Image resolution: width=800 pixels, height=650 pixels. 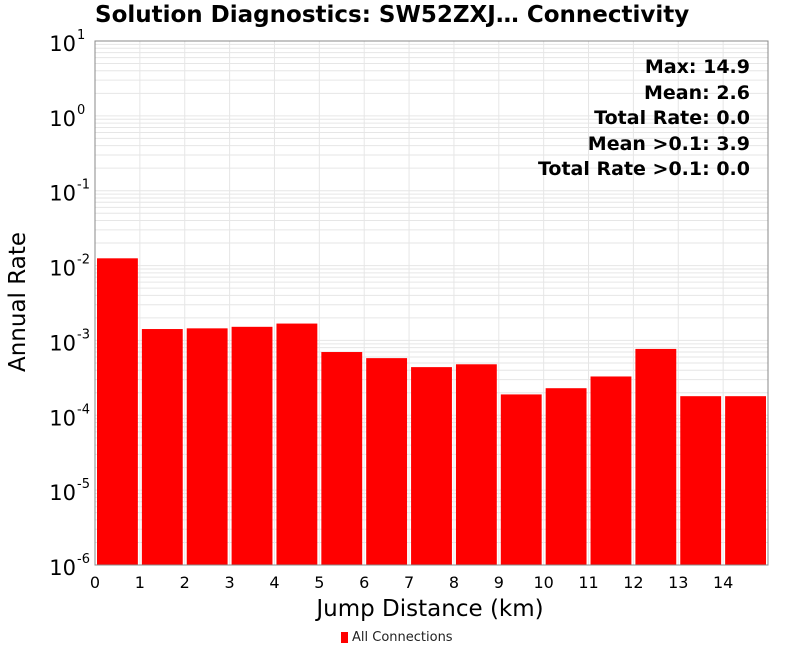 I want to click on y-tick-label: 10 -2, so click(x=69, y=267).